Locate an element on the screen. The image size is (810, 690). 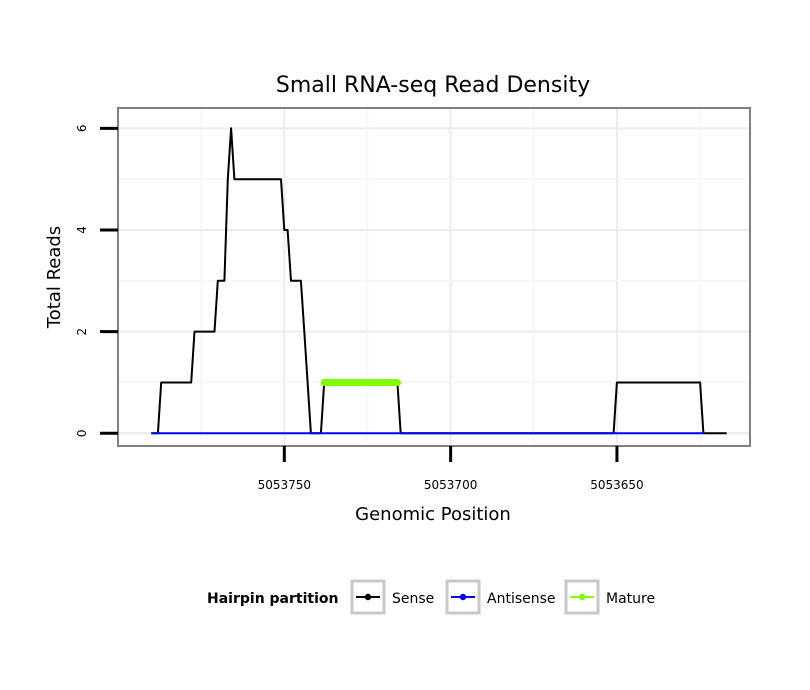
x-axis: 5053750 5053700 5053650 is located at coordinates (451, 469).